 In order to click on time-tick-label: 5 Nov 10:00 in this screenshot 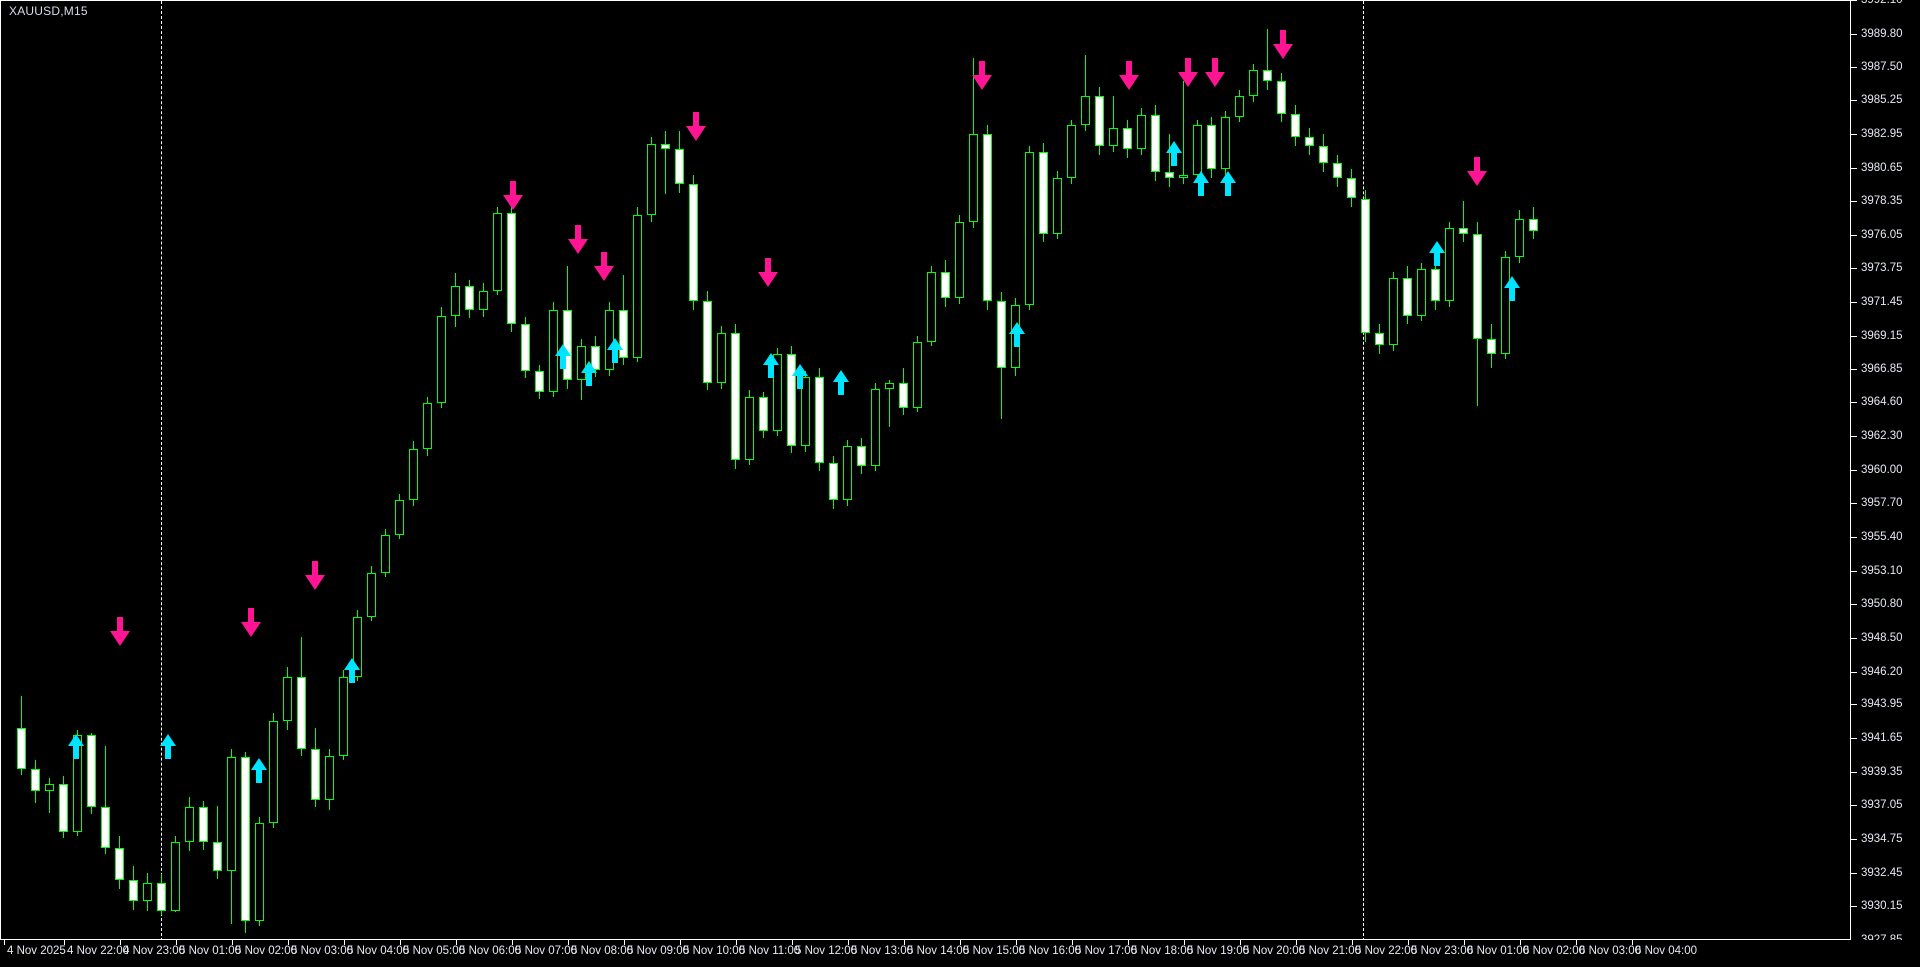, I will do `click(714, 951)`.